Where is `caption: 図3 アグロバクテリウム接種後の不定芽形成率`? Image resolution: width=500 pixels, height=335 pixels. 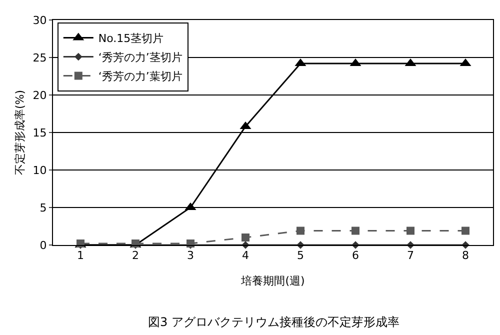
caption: 図3 アグロバクテリウム接種後の不定芽形成率 is located at coordinates (274, 322).